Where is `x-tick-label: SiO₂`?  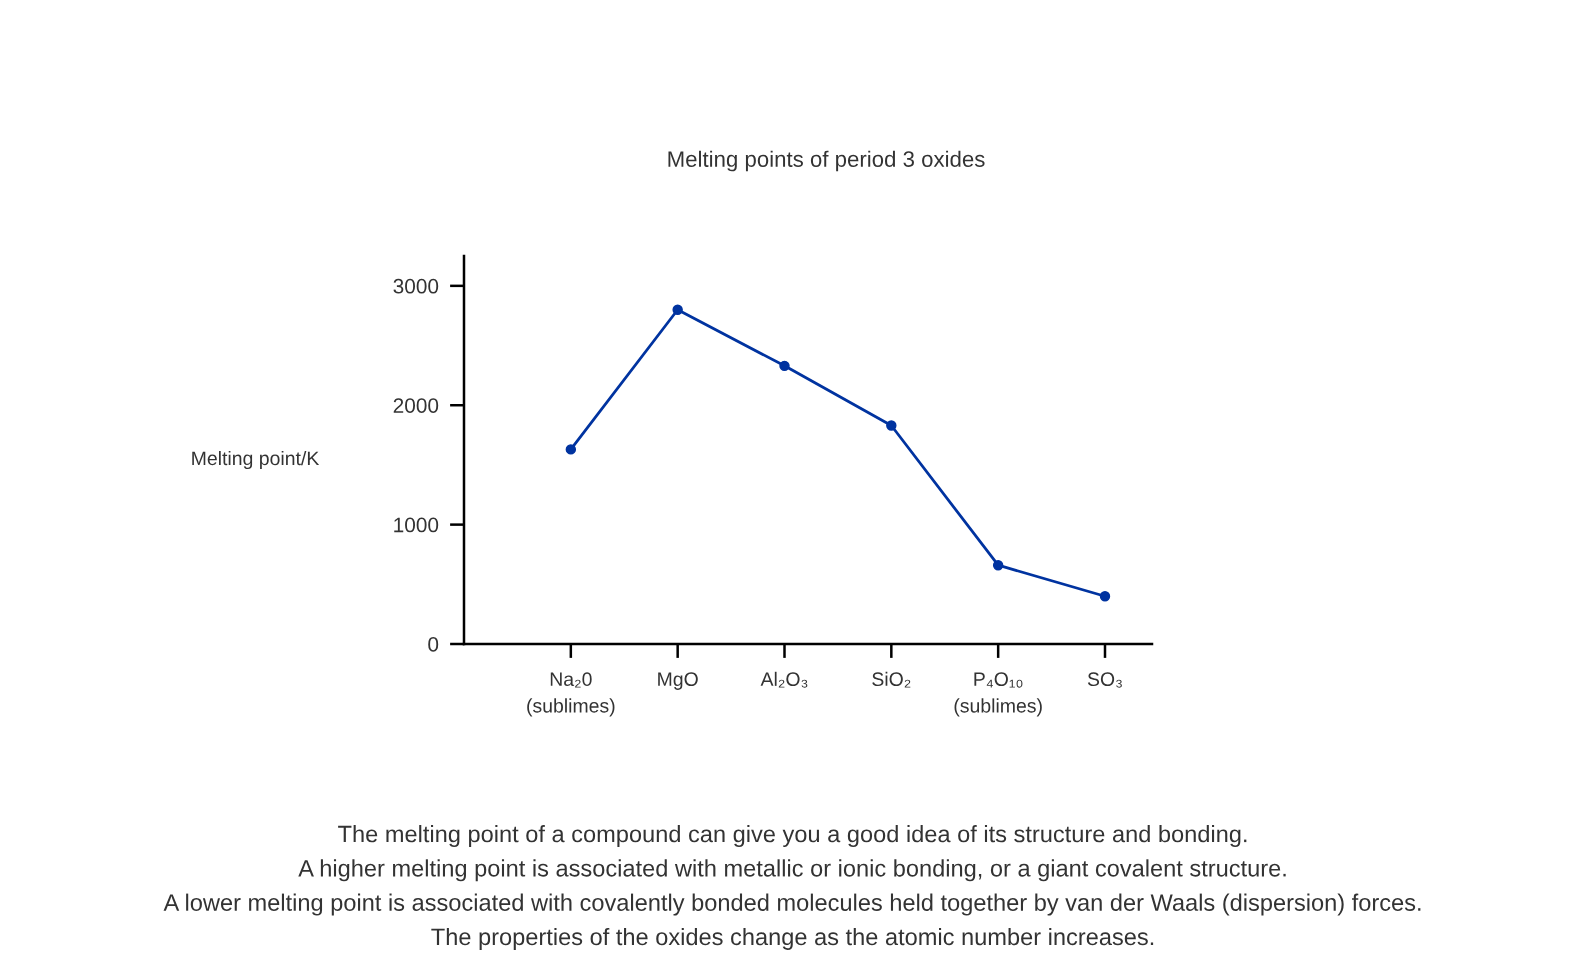
x-tick-label: SiO₂ is located at coordinates (891, 679).